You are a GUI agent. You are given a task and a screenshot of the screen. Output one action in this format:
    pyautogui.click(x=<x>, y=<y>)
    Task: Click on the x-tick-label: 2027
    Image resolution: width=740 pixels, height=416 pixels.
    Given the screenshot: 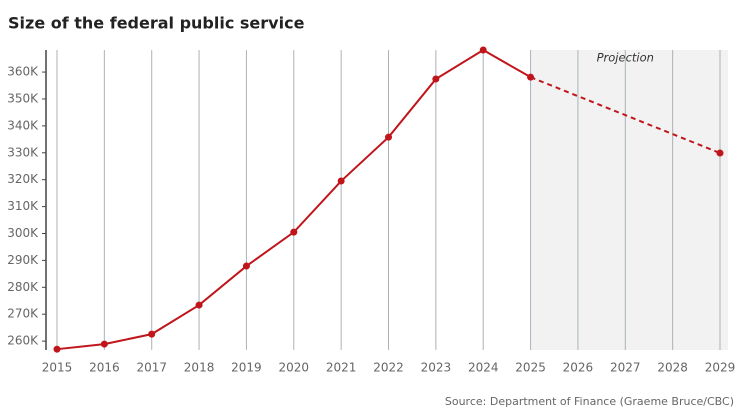 What is the action you would take?
    pyautogui.click(x=625, y=368)
    